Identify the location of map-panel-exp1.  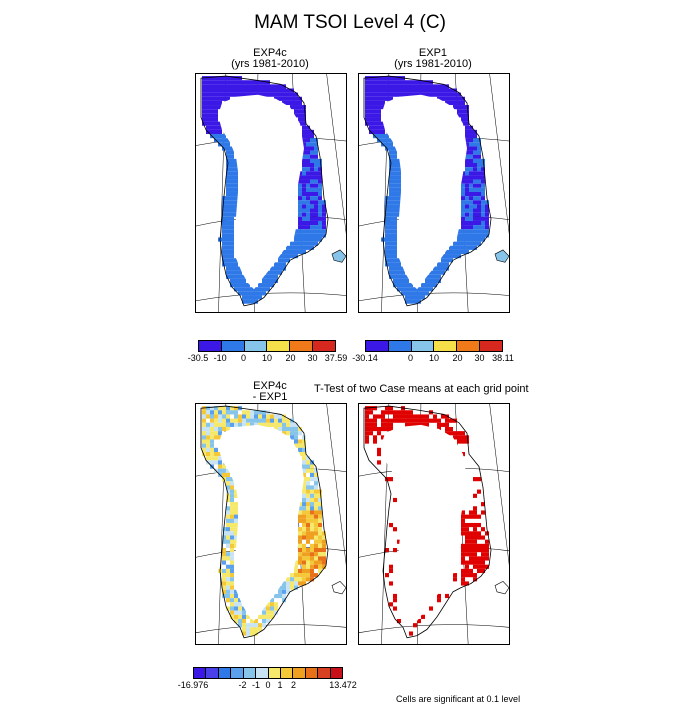
(434, 193).